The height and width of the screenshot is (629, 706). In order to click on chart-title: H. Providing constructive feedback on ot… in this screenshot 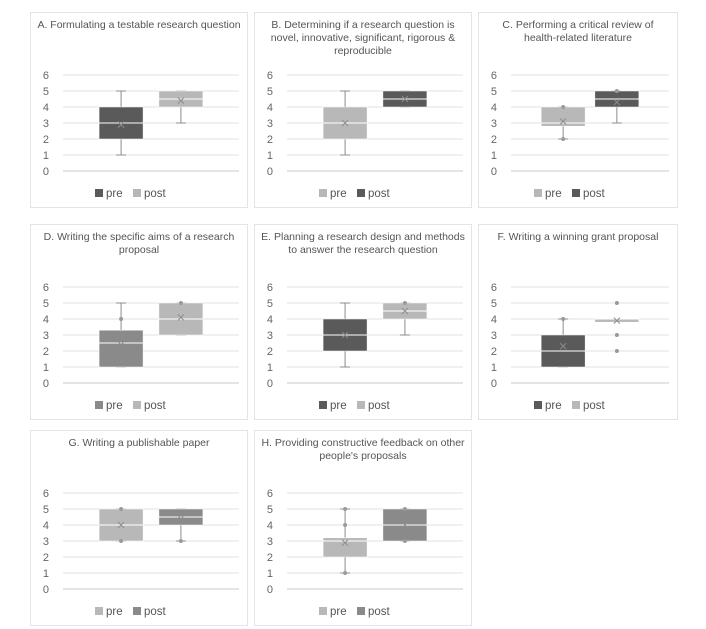, I will do `click(363, 449)`.